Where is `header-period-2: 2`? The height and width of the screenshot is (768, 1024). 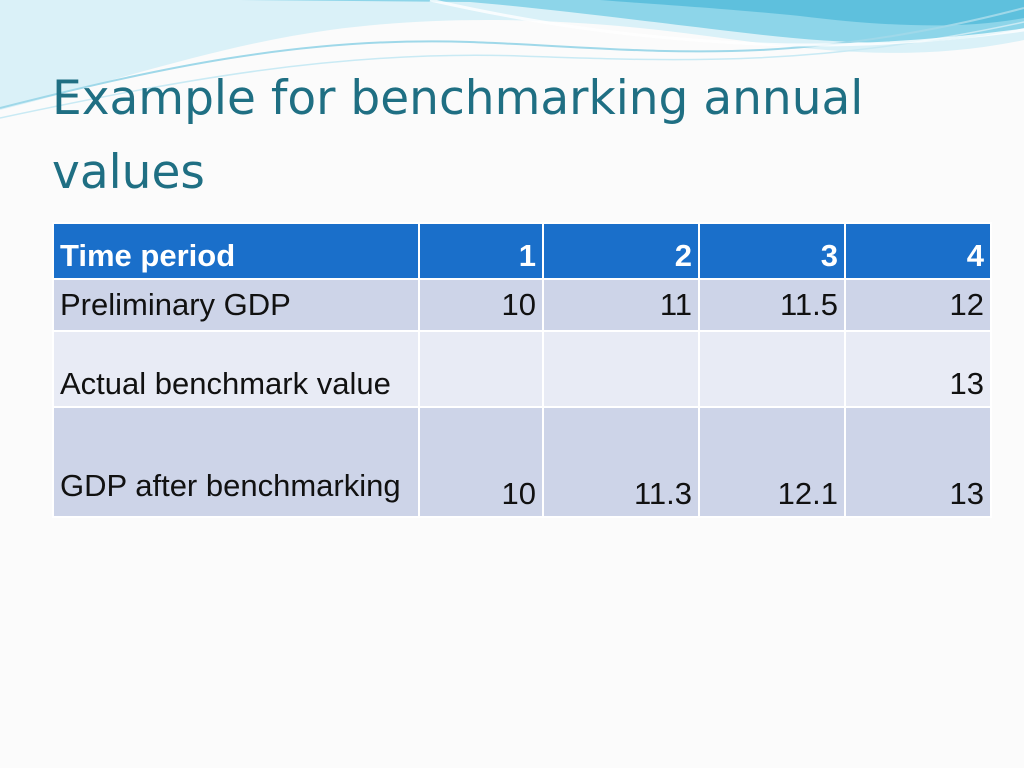
header-period-2: 2 is located at coordinates (621, 251).